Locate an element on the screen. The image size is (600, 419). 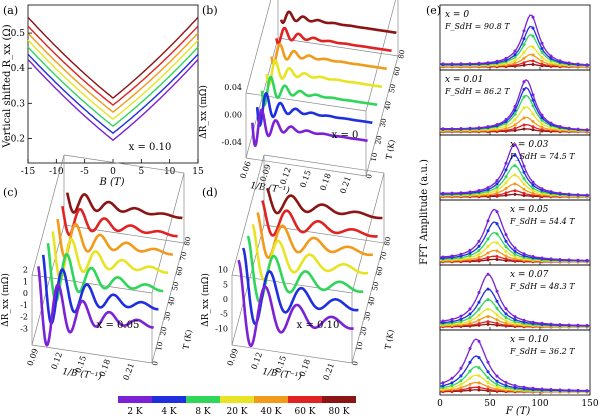
d-depth-tick-label: 20 is located at coordinates (363, 331).